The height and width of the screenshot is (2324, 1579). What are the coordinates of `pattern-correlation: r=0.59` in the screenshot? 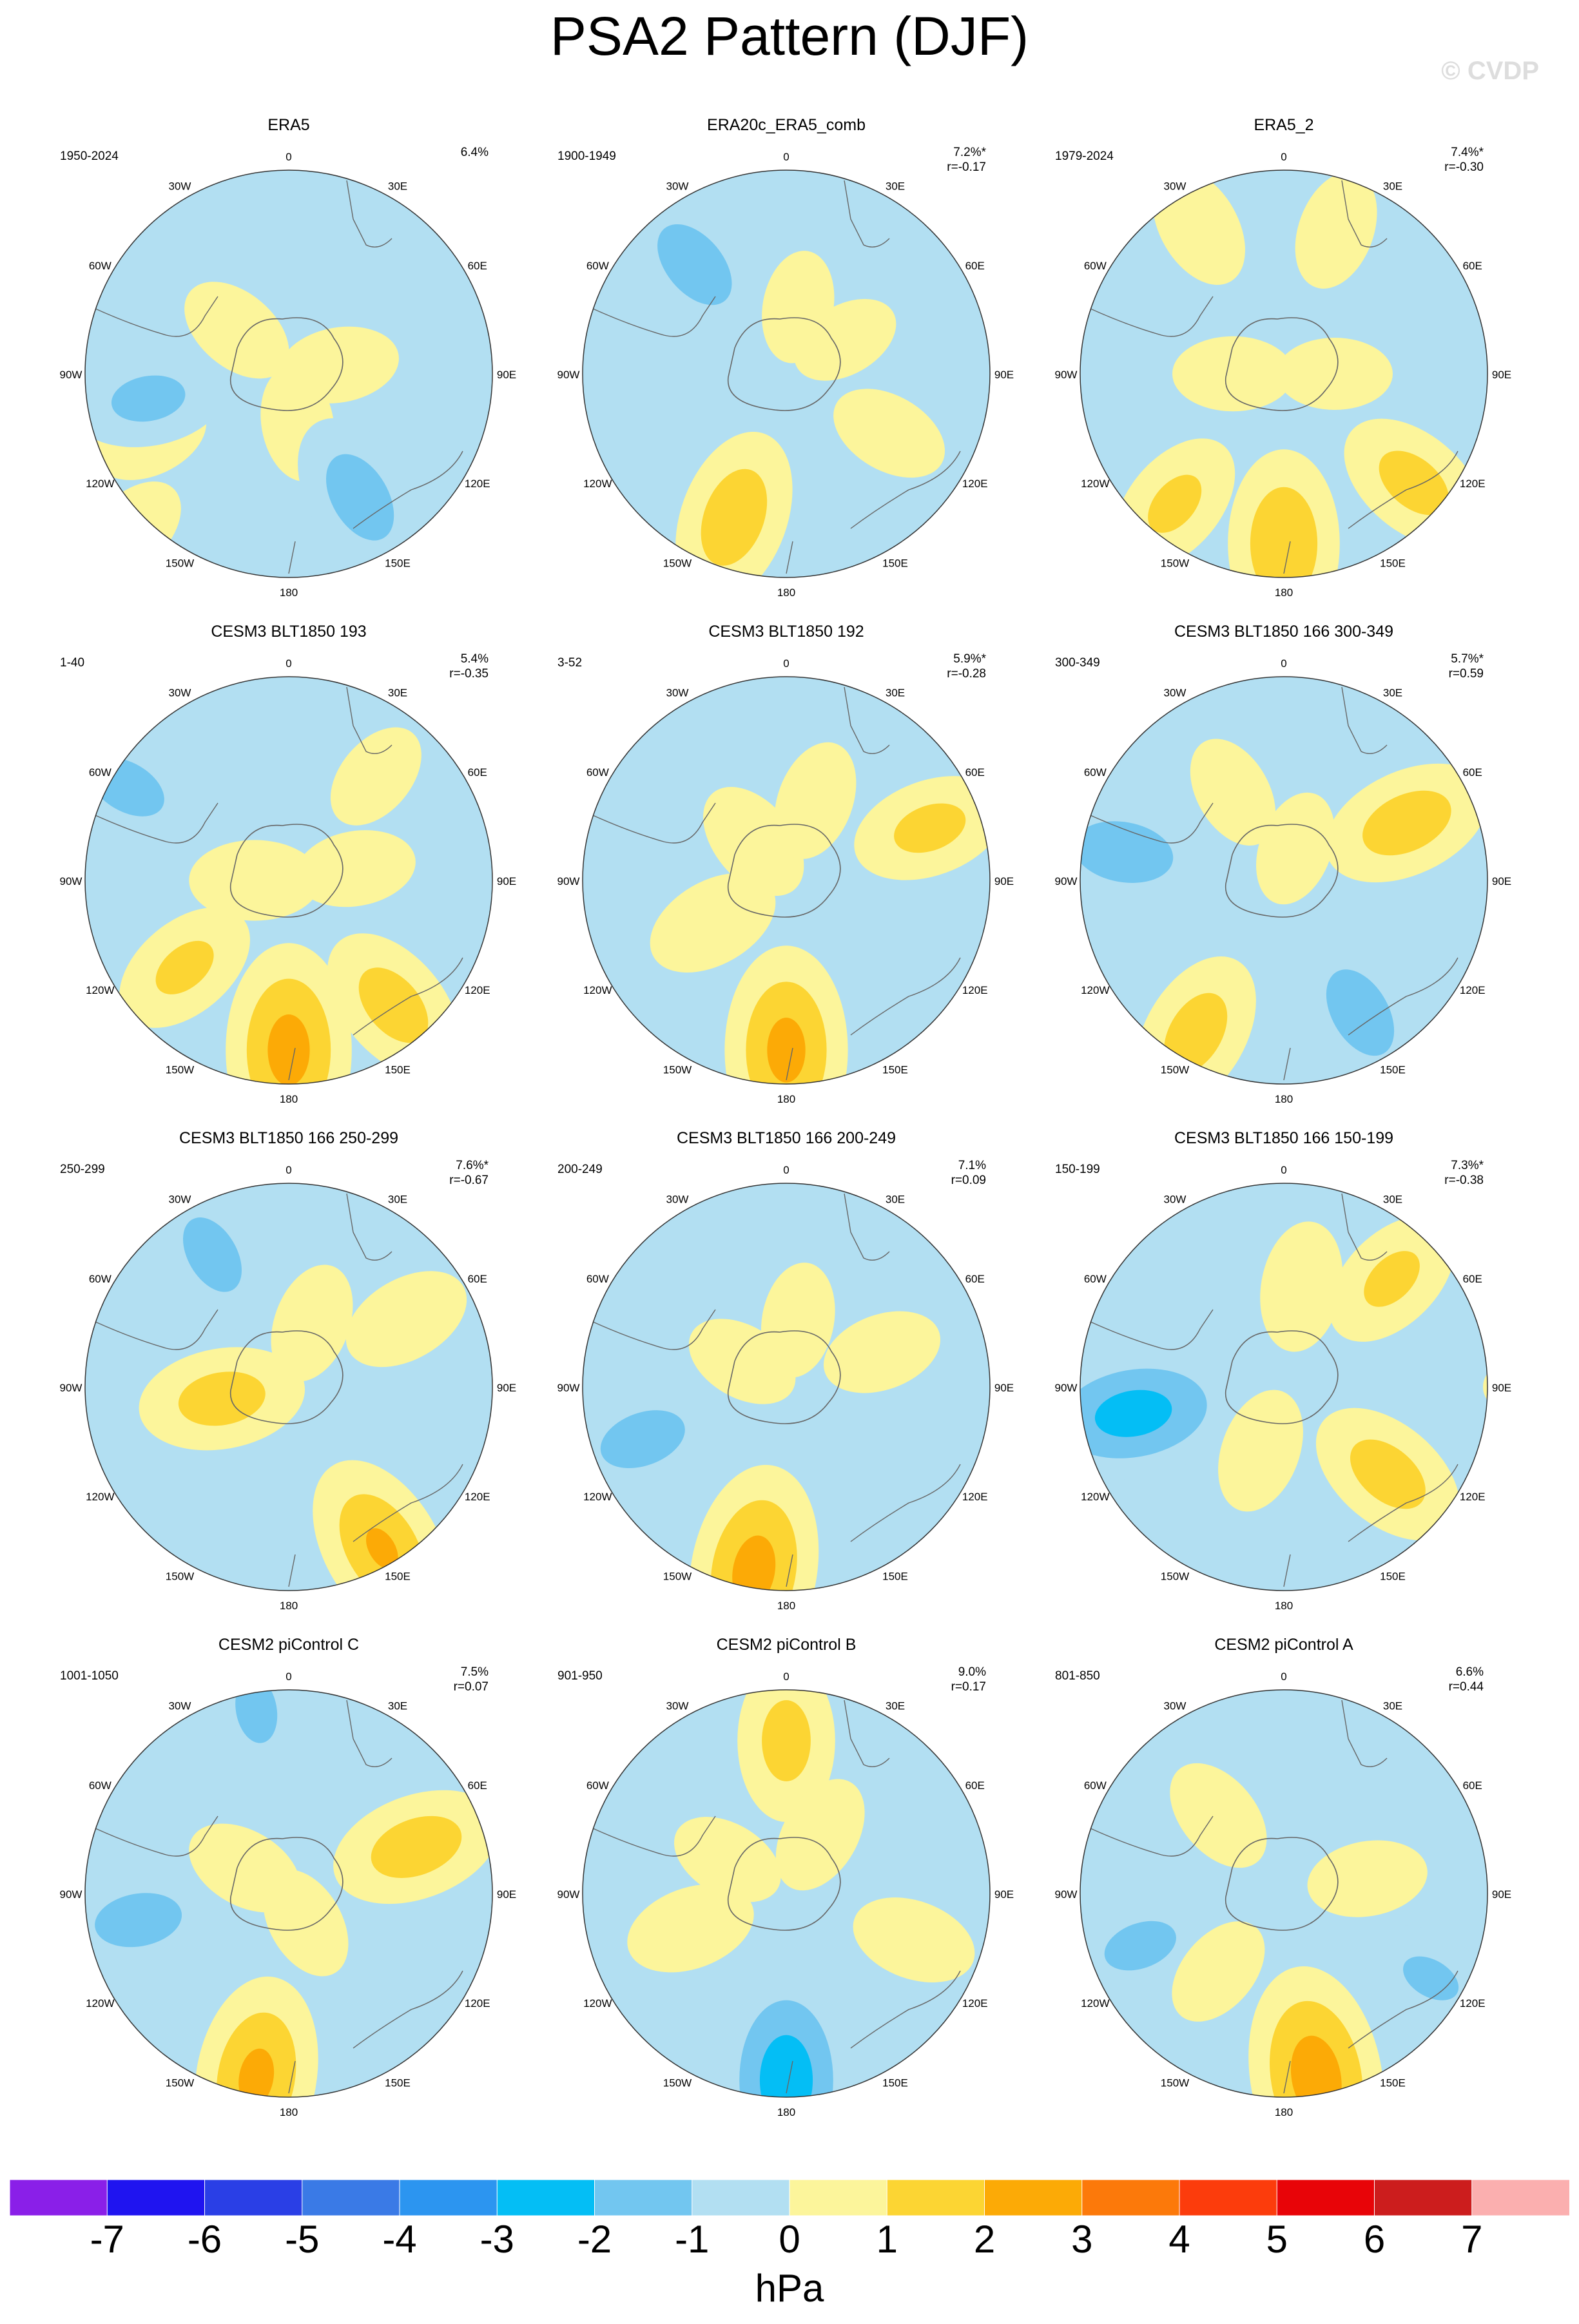 It's located at (1466, 674).